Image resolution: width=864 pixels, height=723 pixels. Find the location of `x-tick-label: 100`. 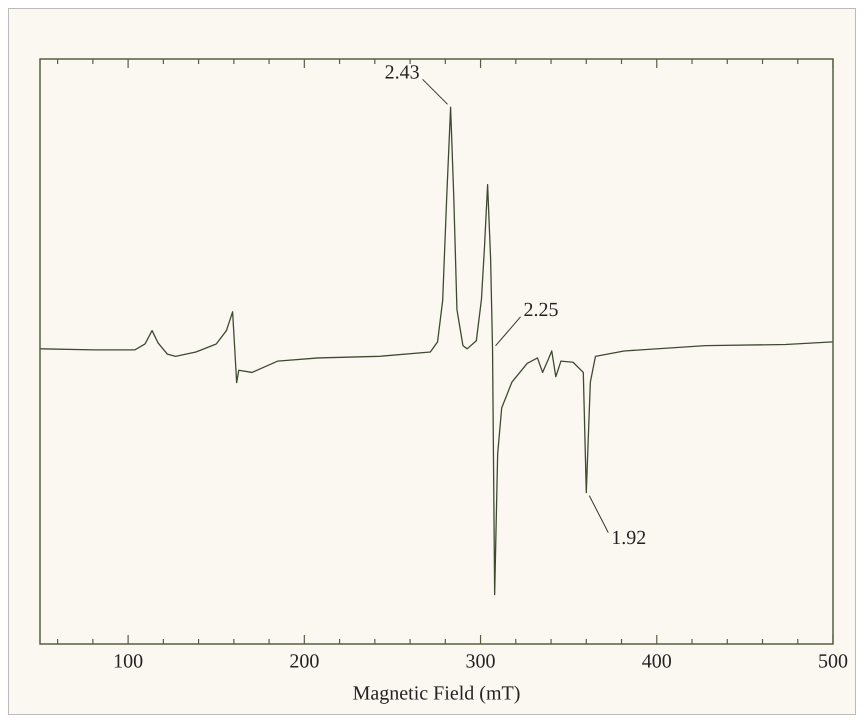

x-tick-label: 100 is located at coordinates (128, 661).